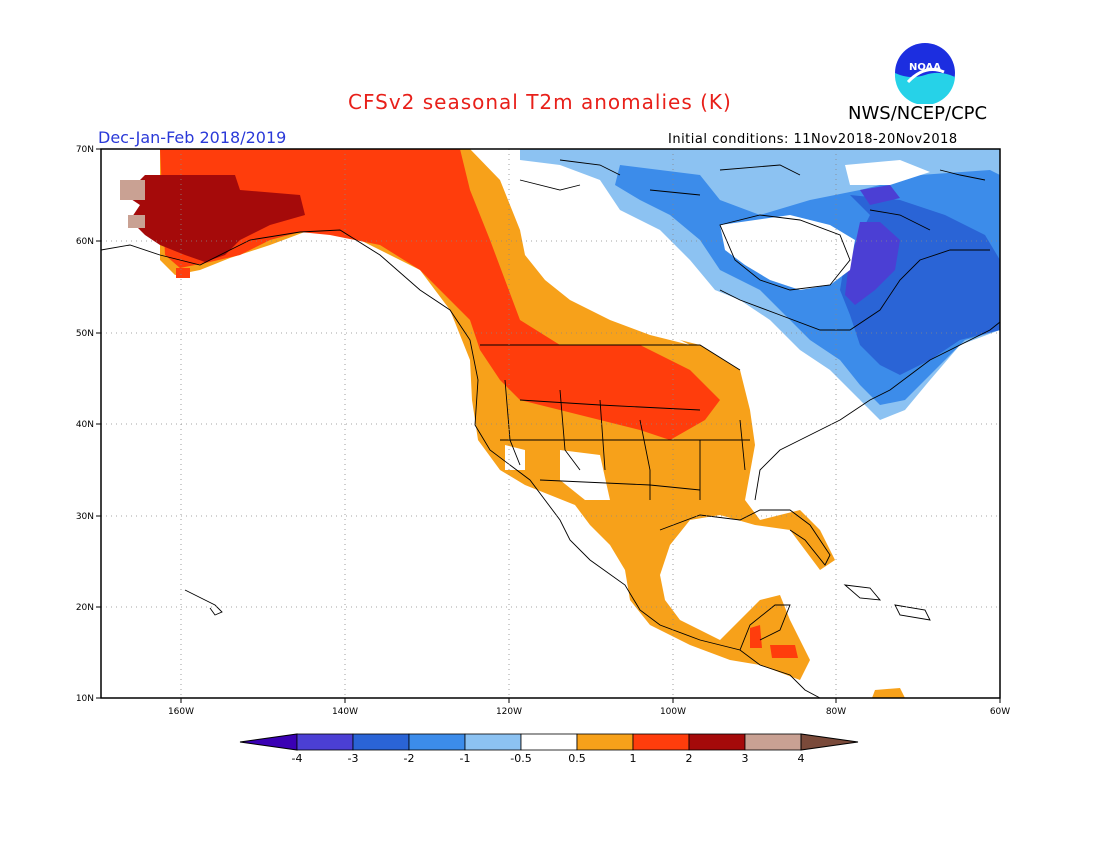  Describe the element at coordinates (813, 139) in the screenshot. I see `initial-conditions-label: Initial conditions: 11Nov2018-20Nov2018` at that location.